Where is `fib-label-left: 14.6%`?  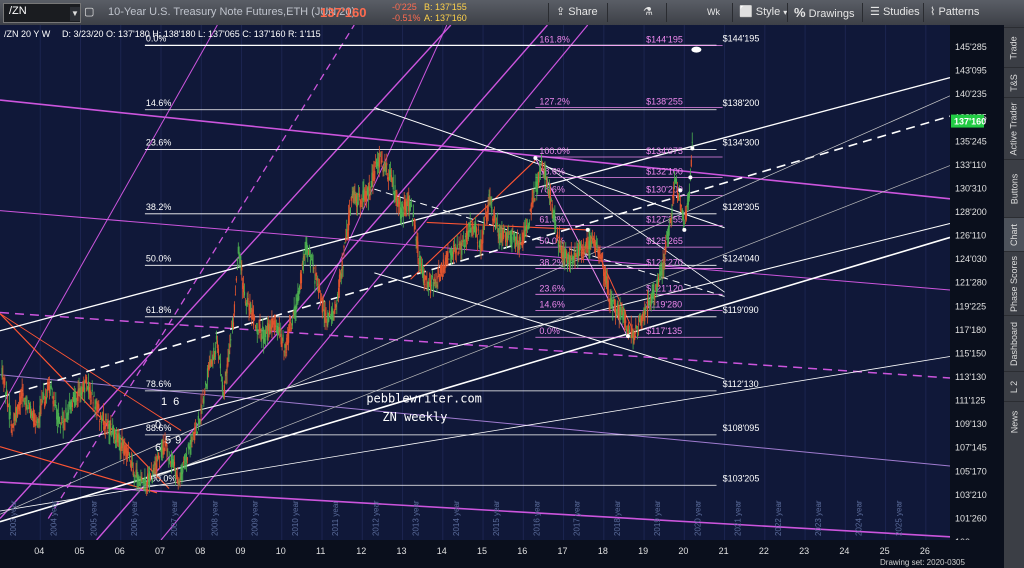
fib-label-left: 14.6% is located at coordinates (159, 103).